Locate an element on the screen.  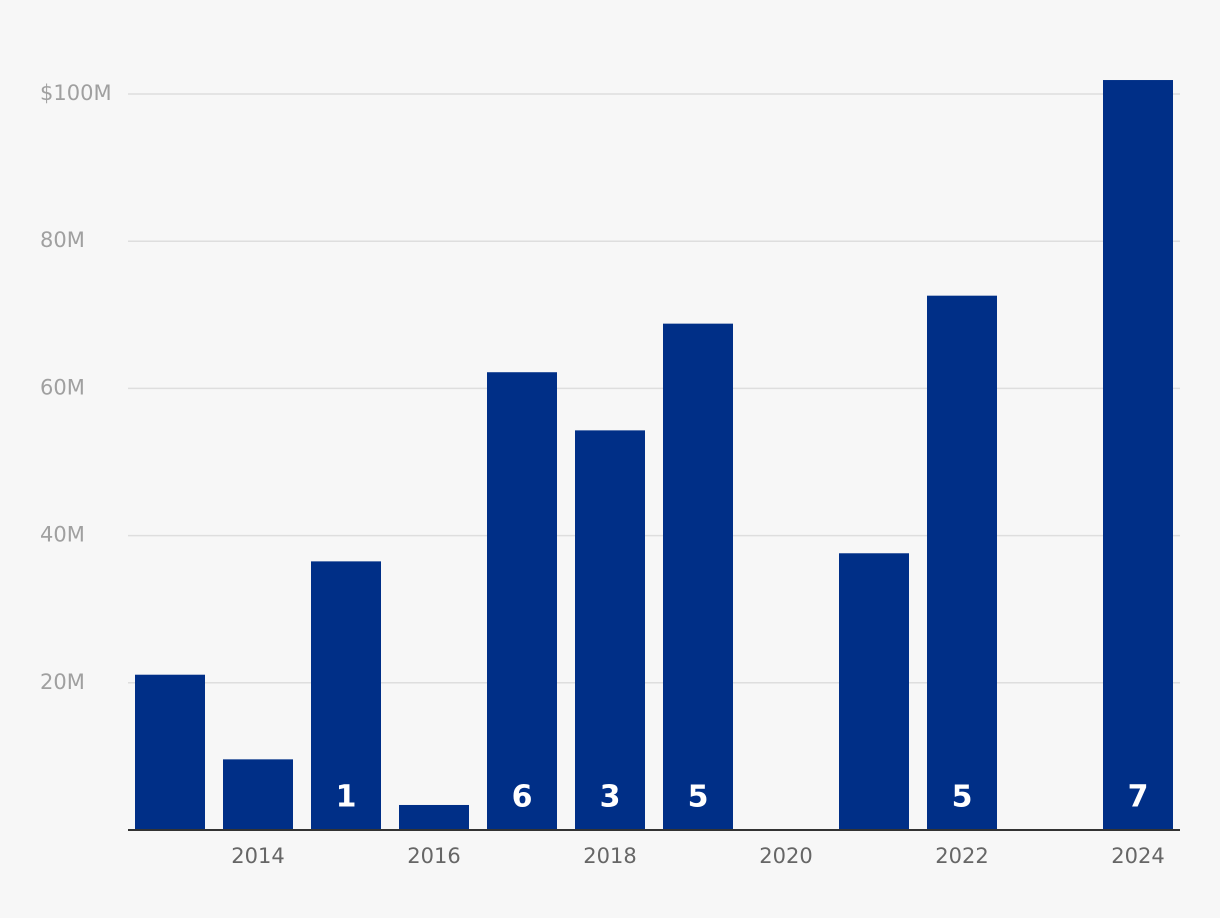
y-tick-label: 80M is located at coordinates (62, 240).